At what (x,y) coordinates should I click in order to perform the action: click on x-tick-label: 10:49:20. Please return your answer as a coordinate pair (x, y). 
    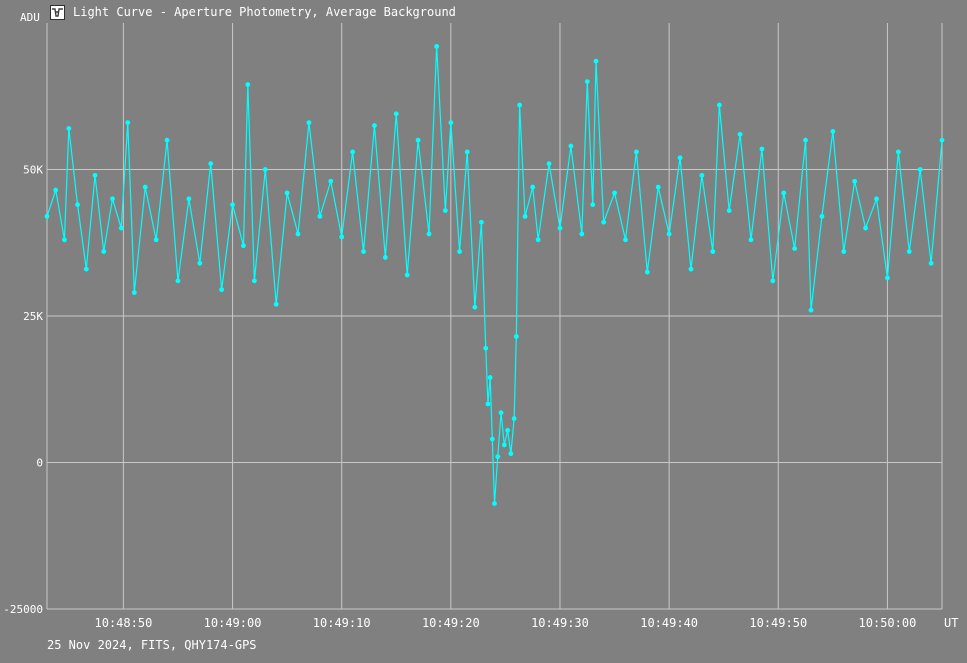
    Looking at the image, I should click on (451, 623).